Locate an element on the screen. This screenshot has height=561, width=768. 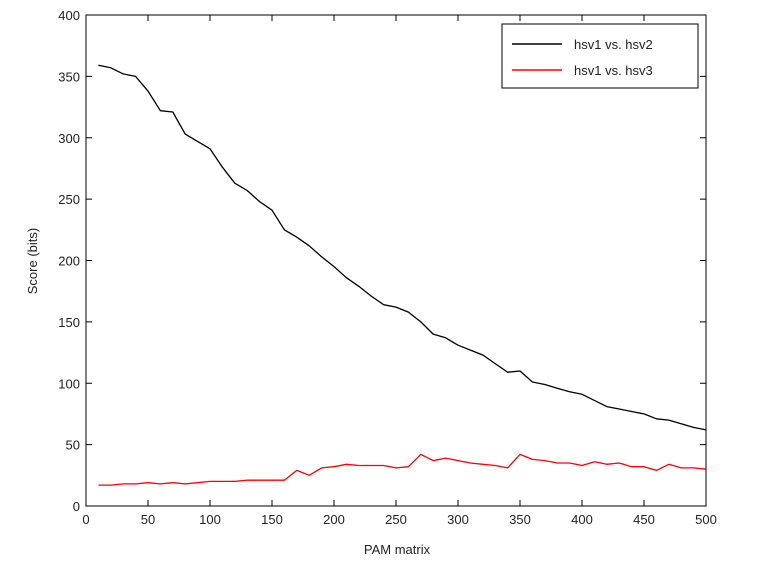
x-tick-label: 50 is located at coordinates (148, 519).